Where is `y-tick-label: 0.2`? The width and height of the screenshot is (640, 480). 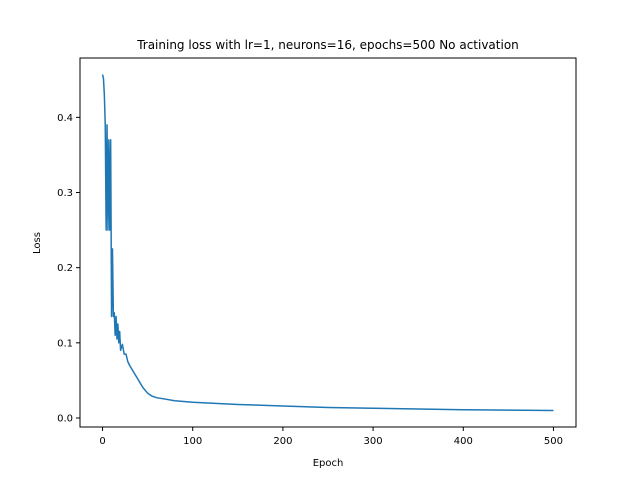 y-tick-label: 0.2 is located at coordinates (65, 268).